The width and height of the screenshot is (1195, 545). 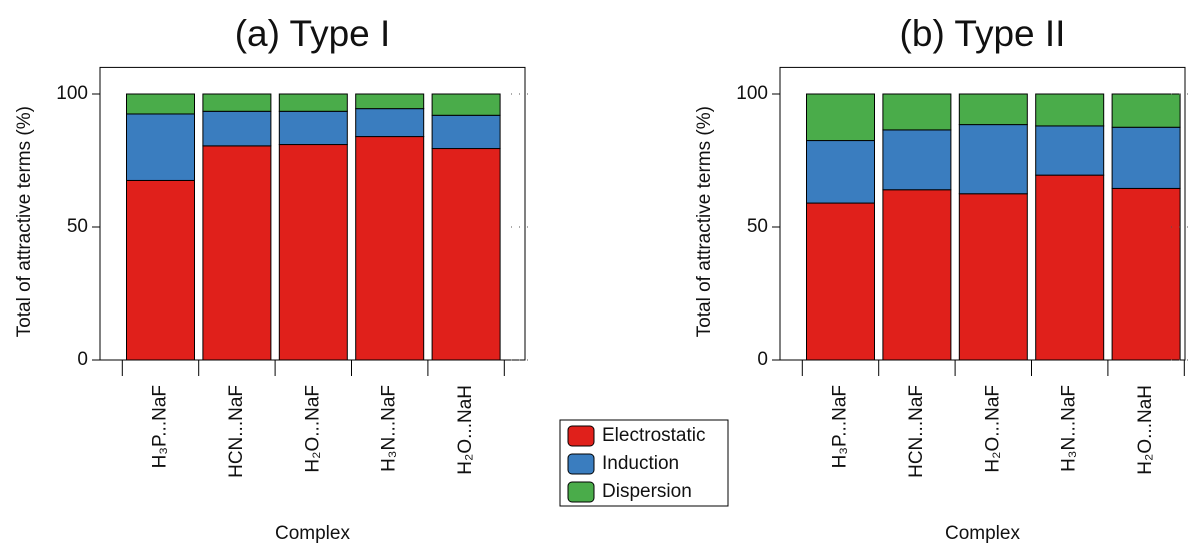 I want to click on legend-label: Electrostatic, so click(x=653, y=435).